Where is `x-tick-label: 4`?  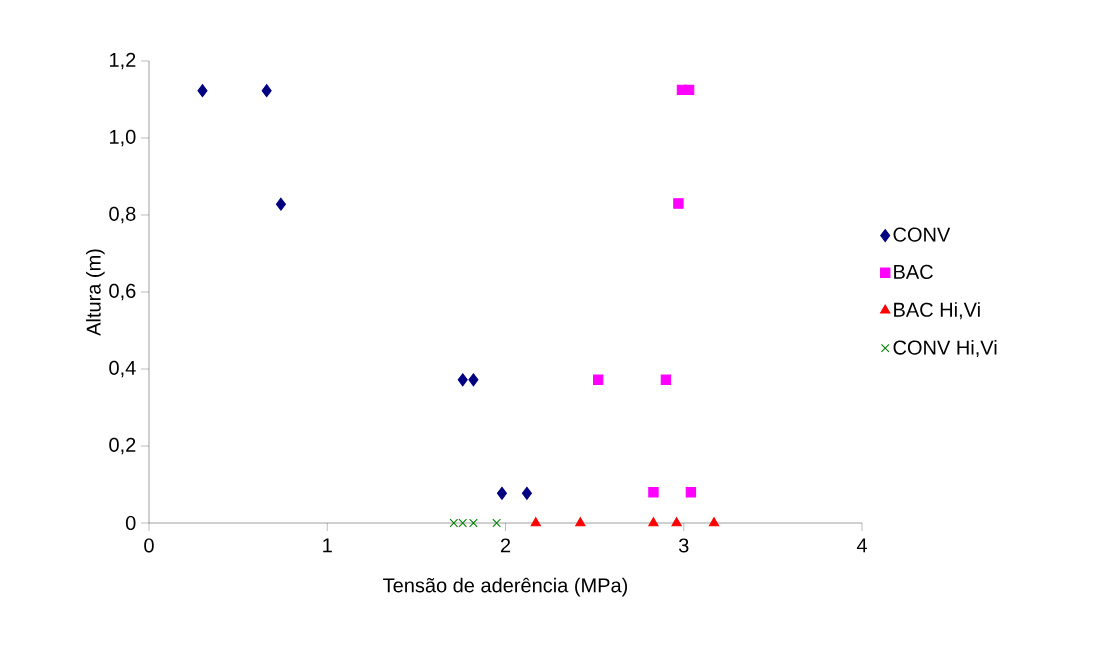 x-tick-label: 4 is located at coordinates (861, 545).